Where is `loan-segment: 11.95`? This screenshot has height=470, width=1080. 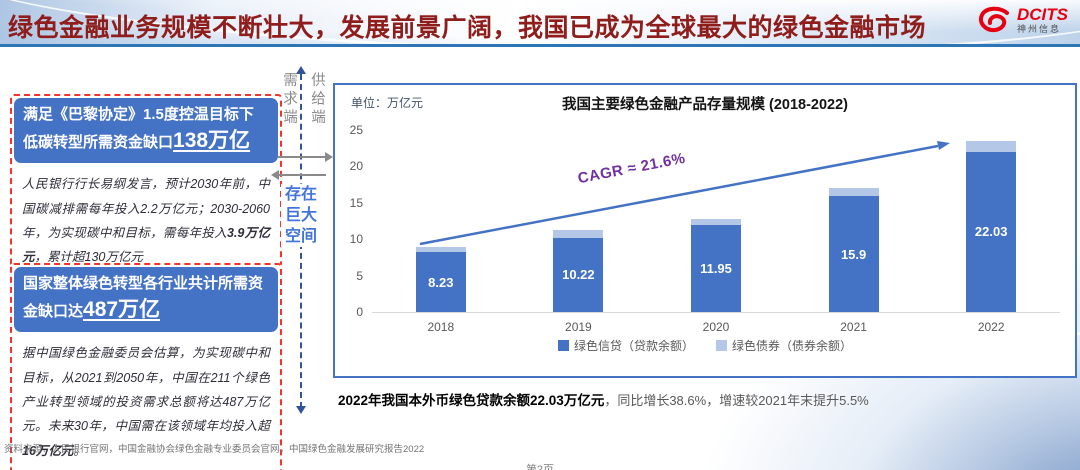 loan-segment: 11.95 is located at coordinates (716, 268).